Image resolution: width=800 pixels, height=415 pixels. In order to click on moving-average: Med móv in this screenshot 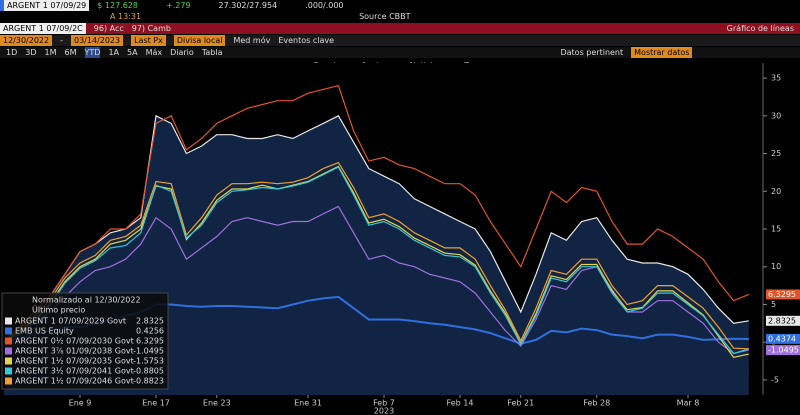, I will do `click(252, 40)`.